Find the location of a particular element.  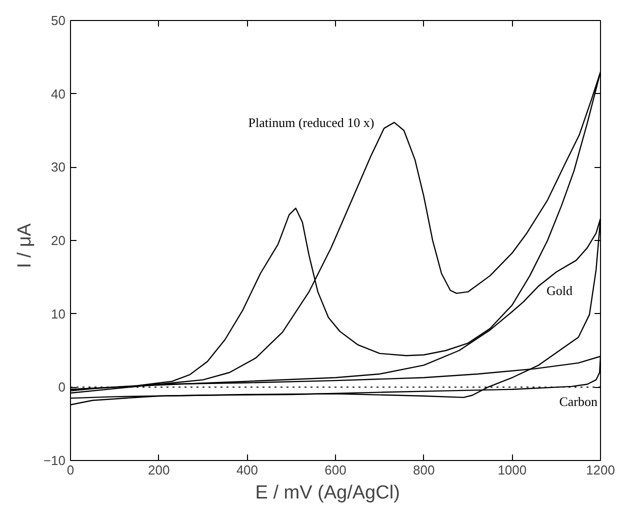

series-label: Platinum (reduced 10 x) is located at coordinates (311, 122).